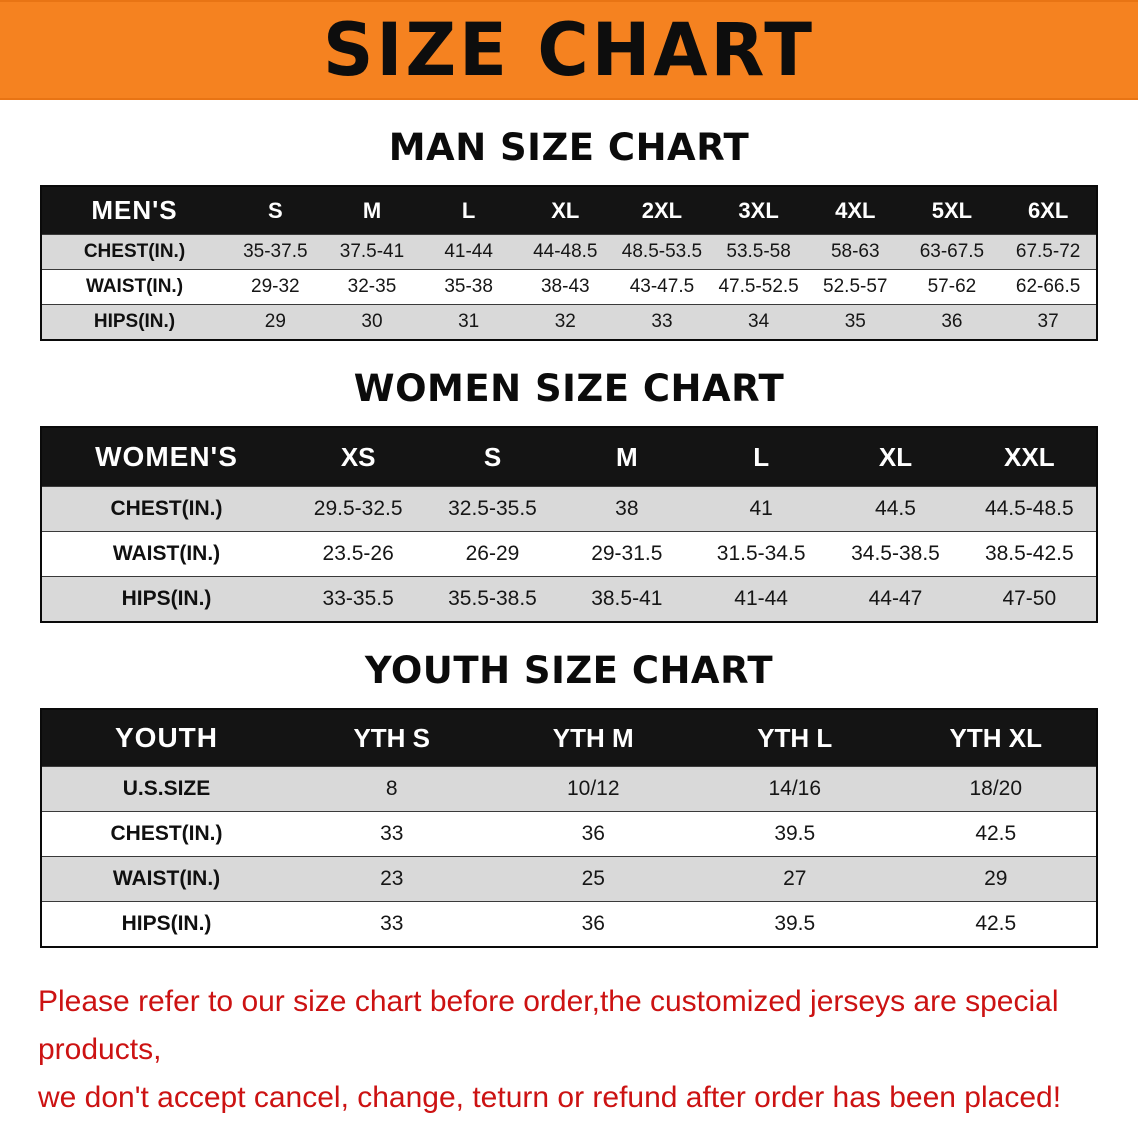  What do you see at coordinates (1048, 210) in the screenshot?
I see `column-header: 6XL` at bounding box center [1048, 210].